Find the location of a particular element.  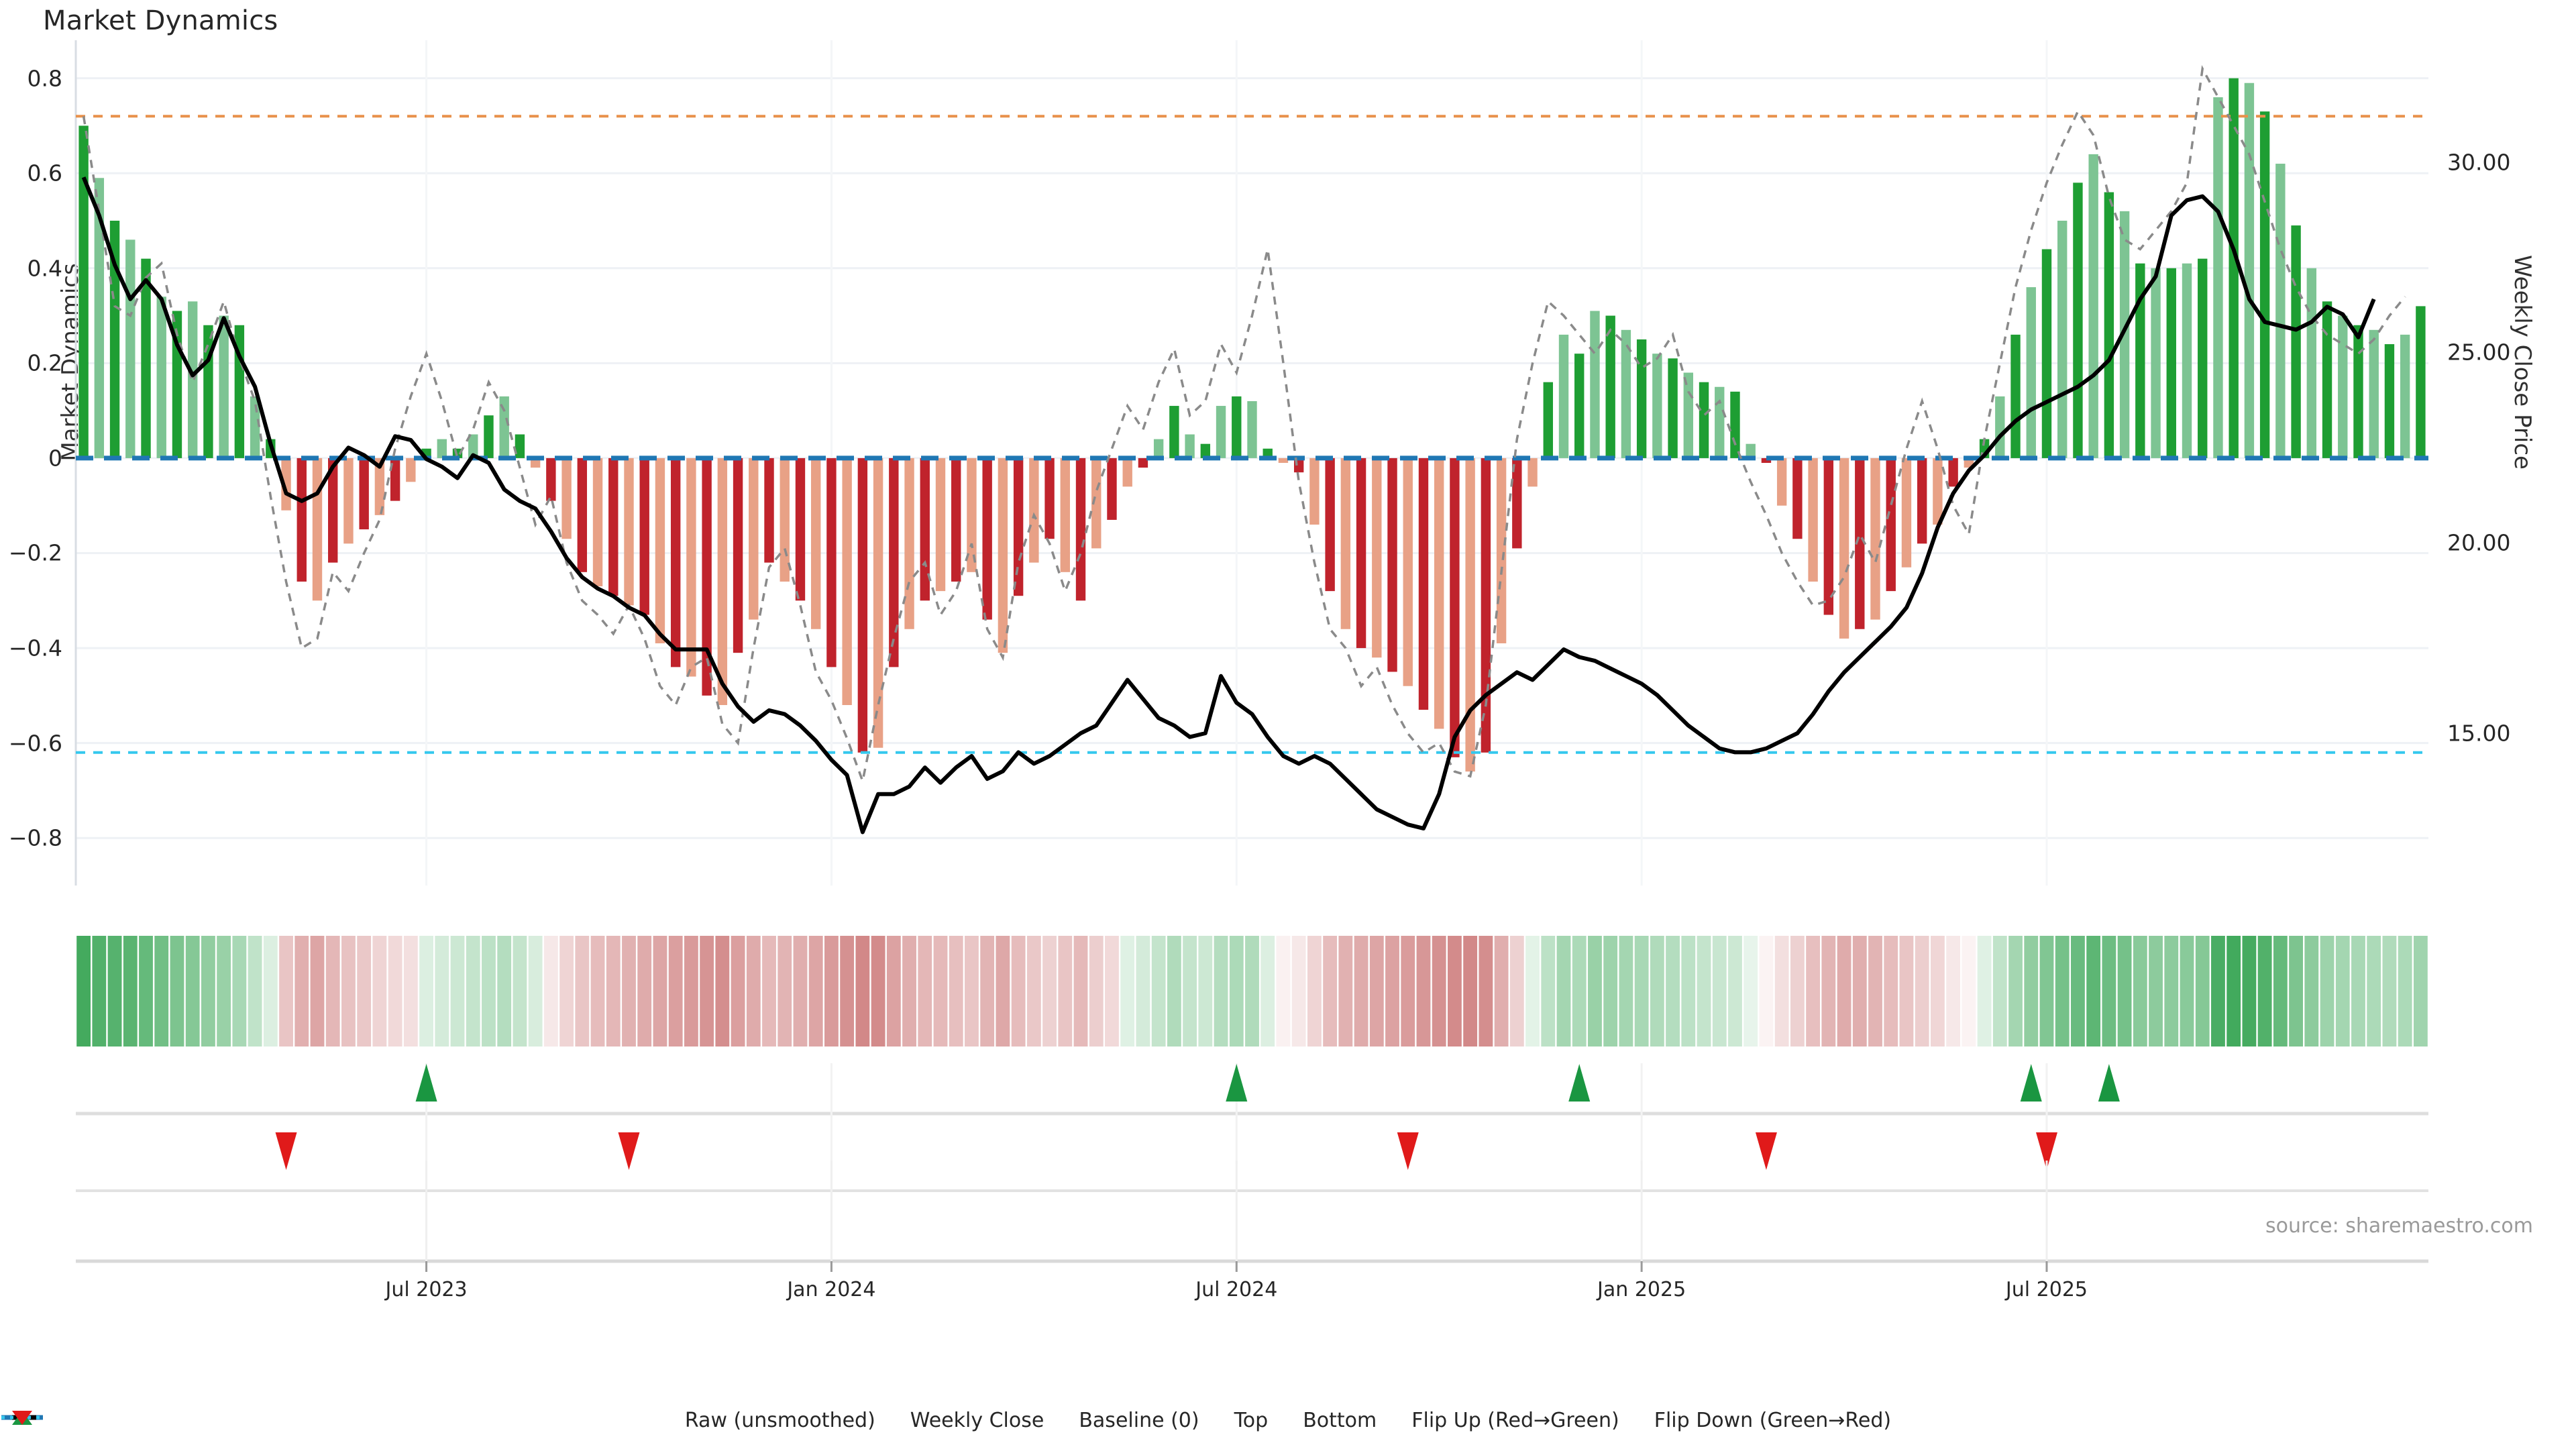

legend-item-4: Bottom is located at coordinates (689, 1420).